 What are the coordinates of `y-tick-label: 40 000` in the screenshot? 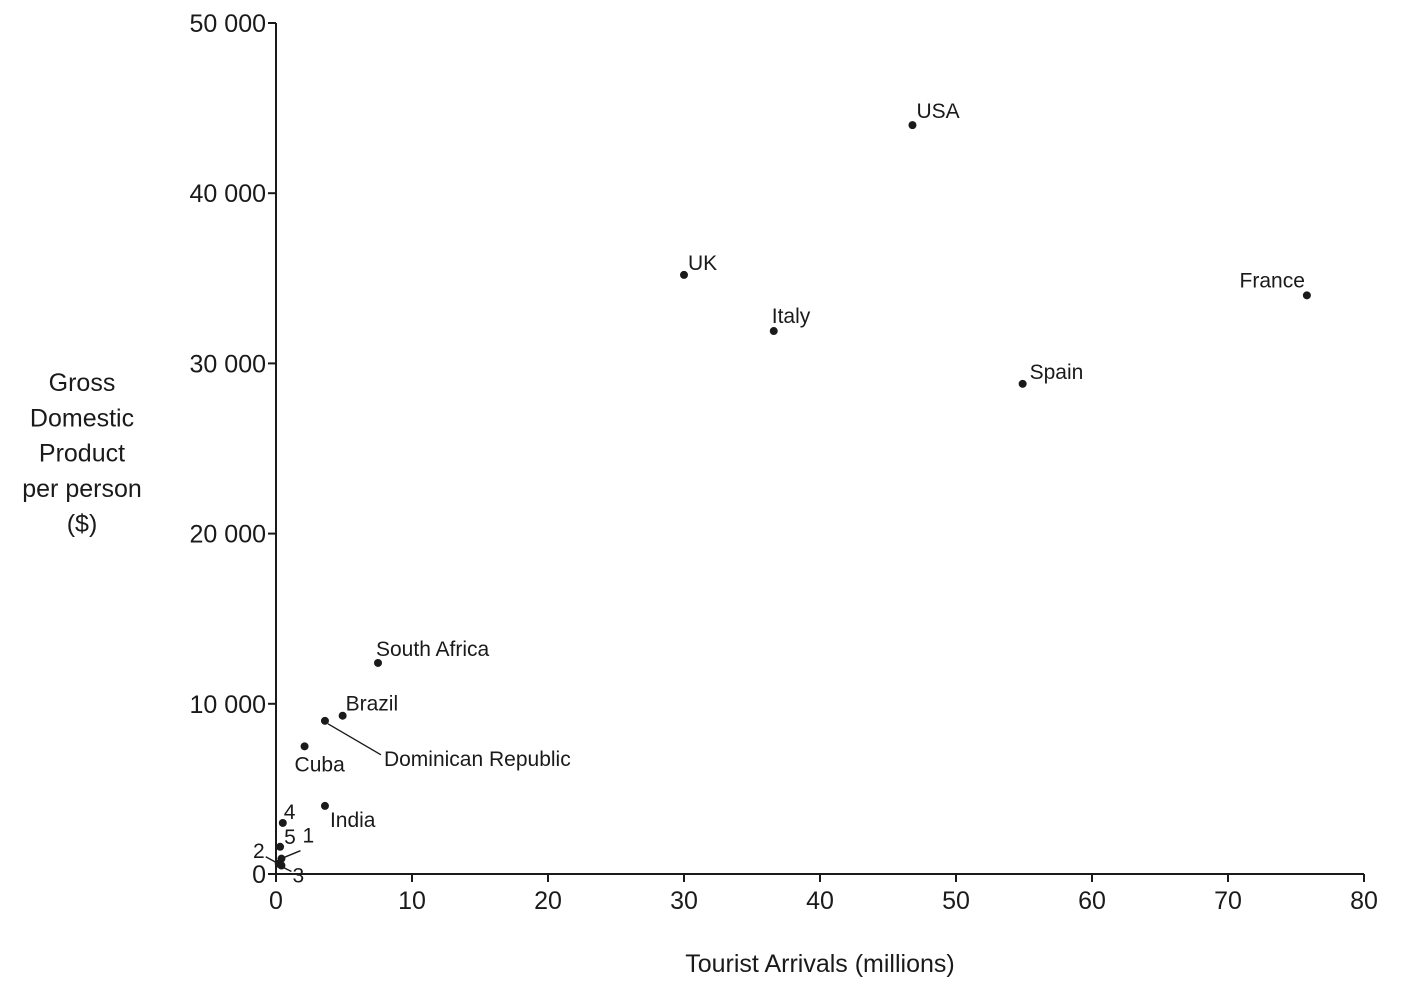 It's located at (228, 194).